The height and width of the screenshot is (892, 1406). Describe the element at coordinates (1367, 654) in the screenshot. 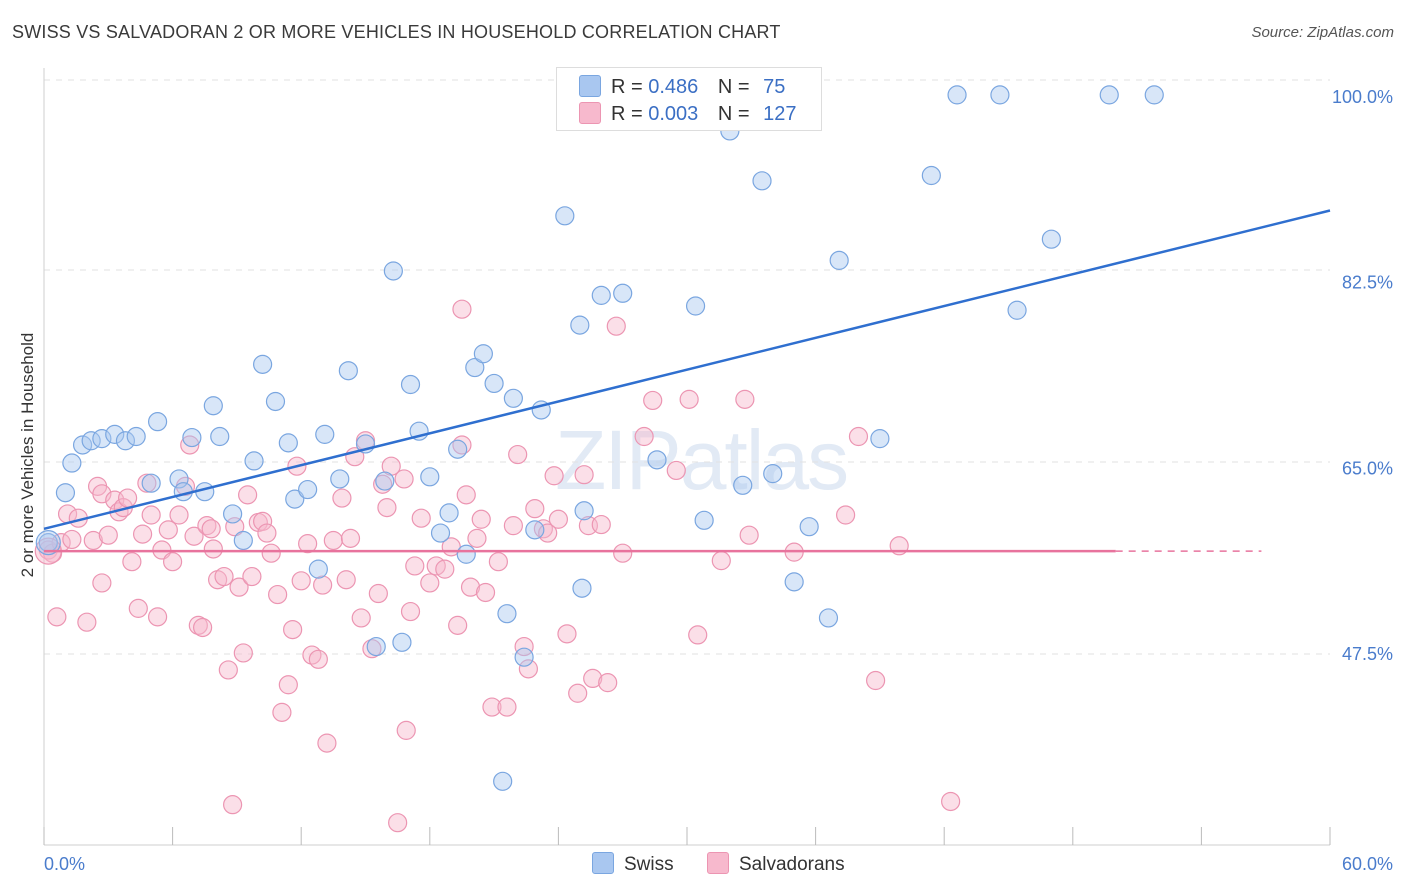

I see `y-tick-label: 47.5%` at that location.